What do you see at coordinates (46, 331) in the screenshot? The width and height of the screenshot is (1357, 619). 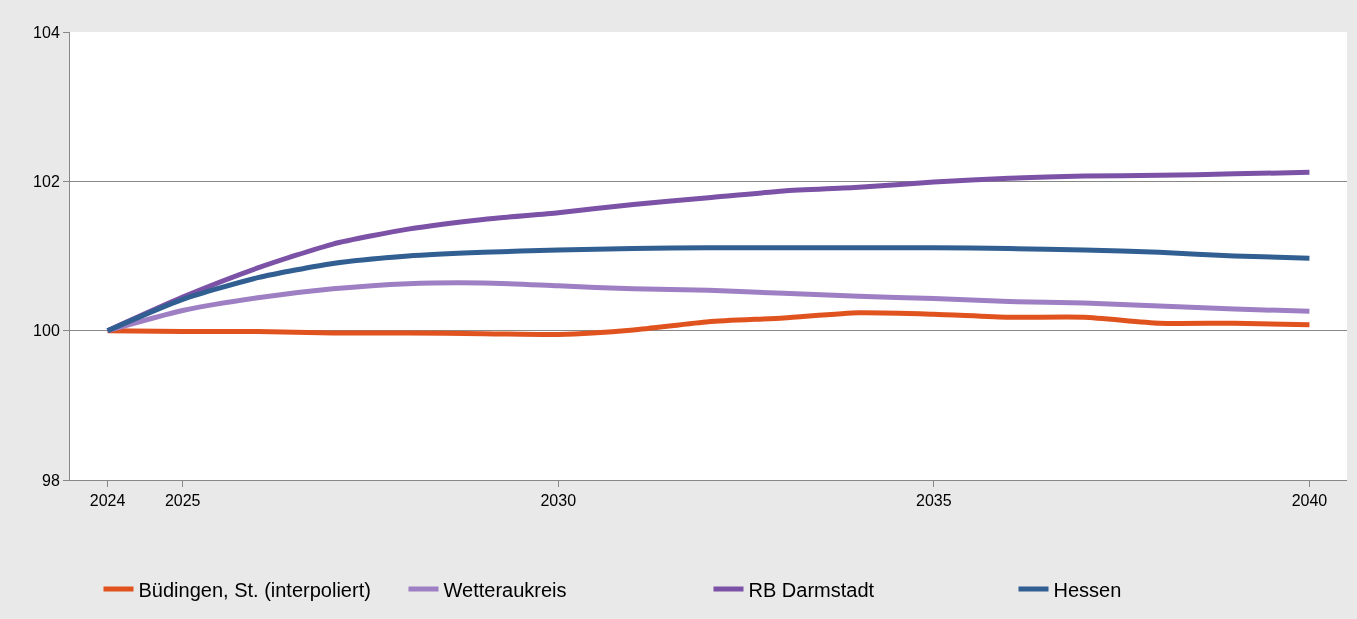 I see `y-tick-label: 100` at bounding box center [46, 331].